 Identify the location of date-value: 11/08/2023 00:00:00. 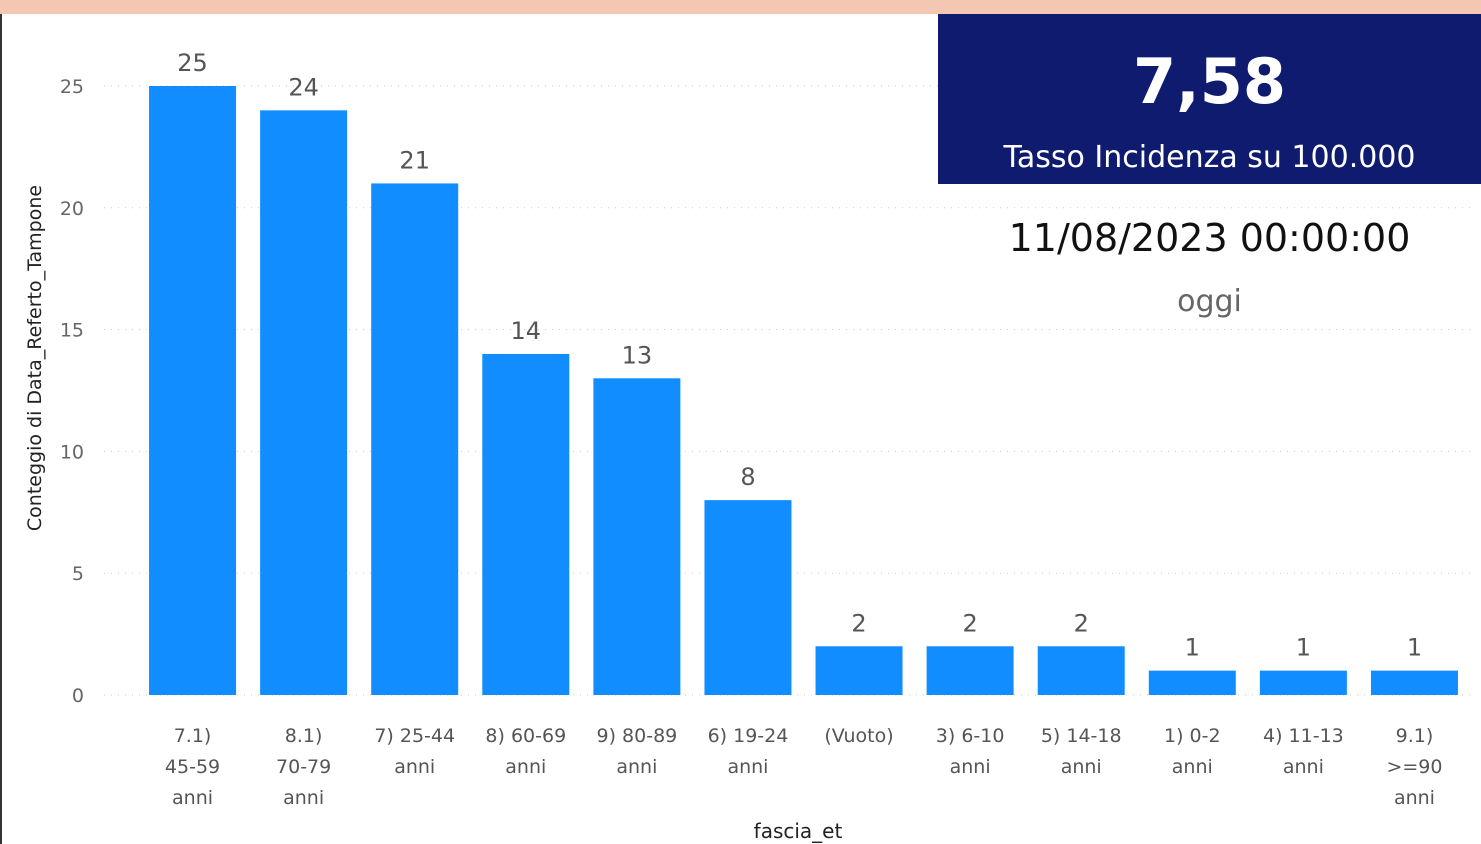
(1209, 238).